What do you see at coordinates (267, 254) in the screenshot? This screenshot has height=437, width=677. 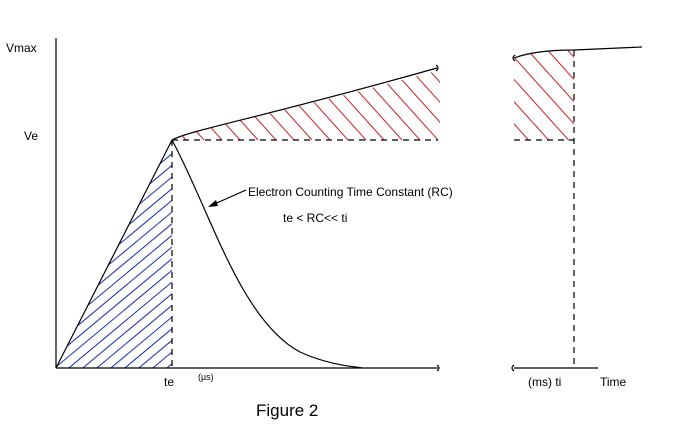 I see `rc-decay-curve` at bounding box center [267, 254].